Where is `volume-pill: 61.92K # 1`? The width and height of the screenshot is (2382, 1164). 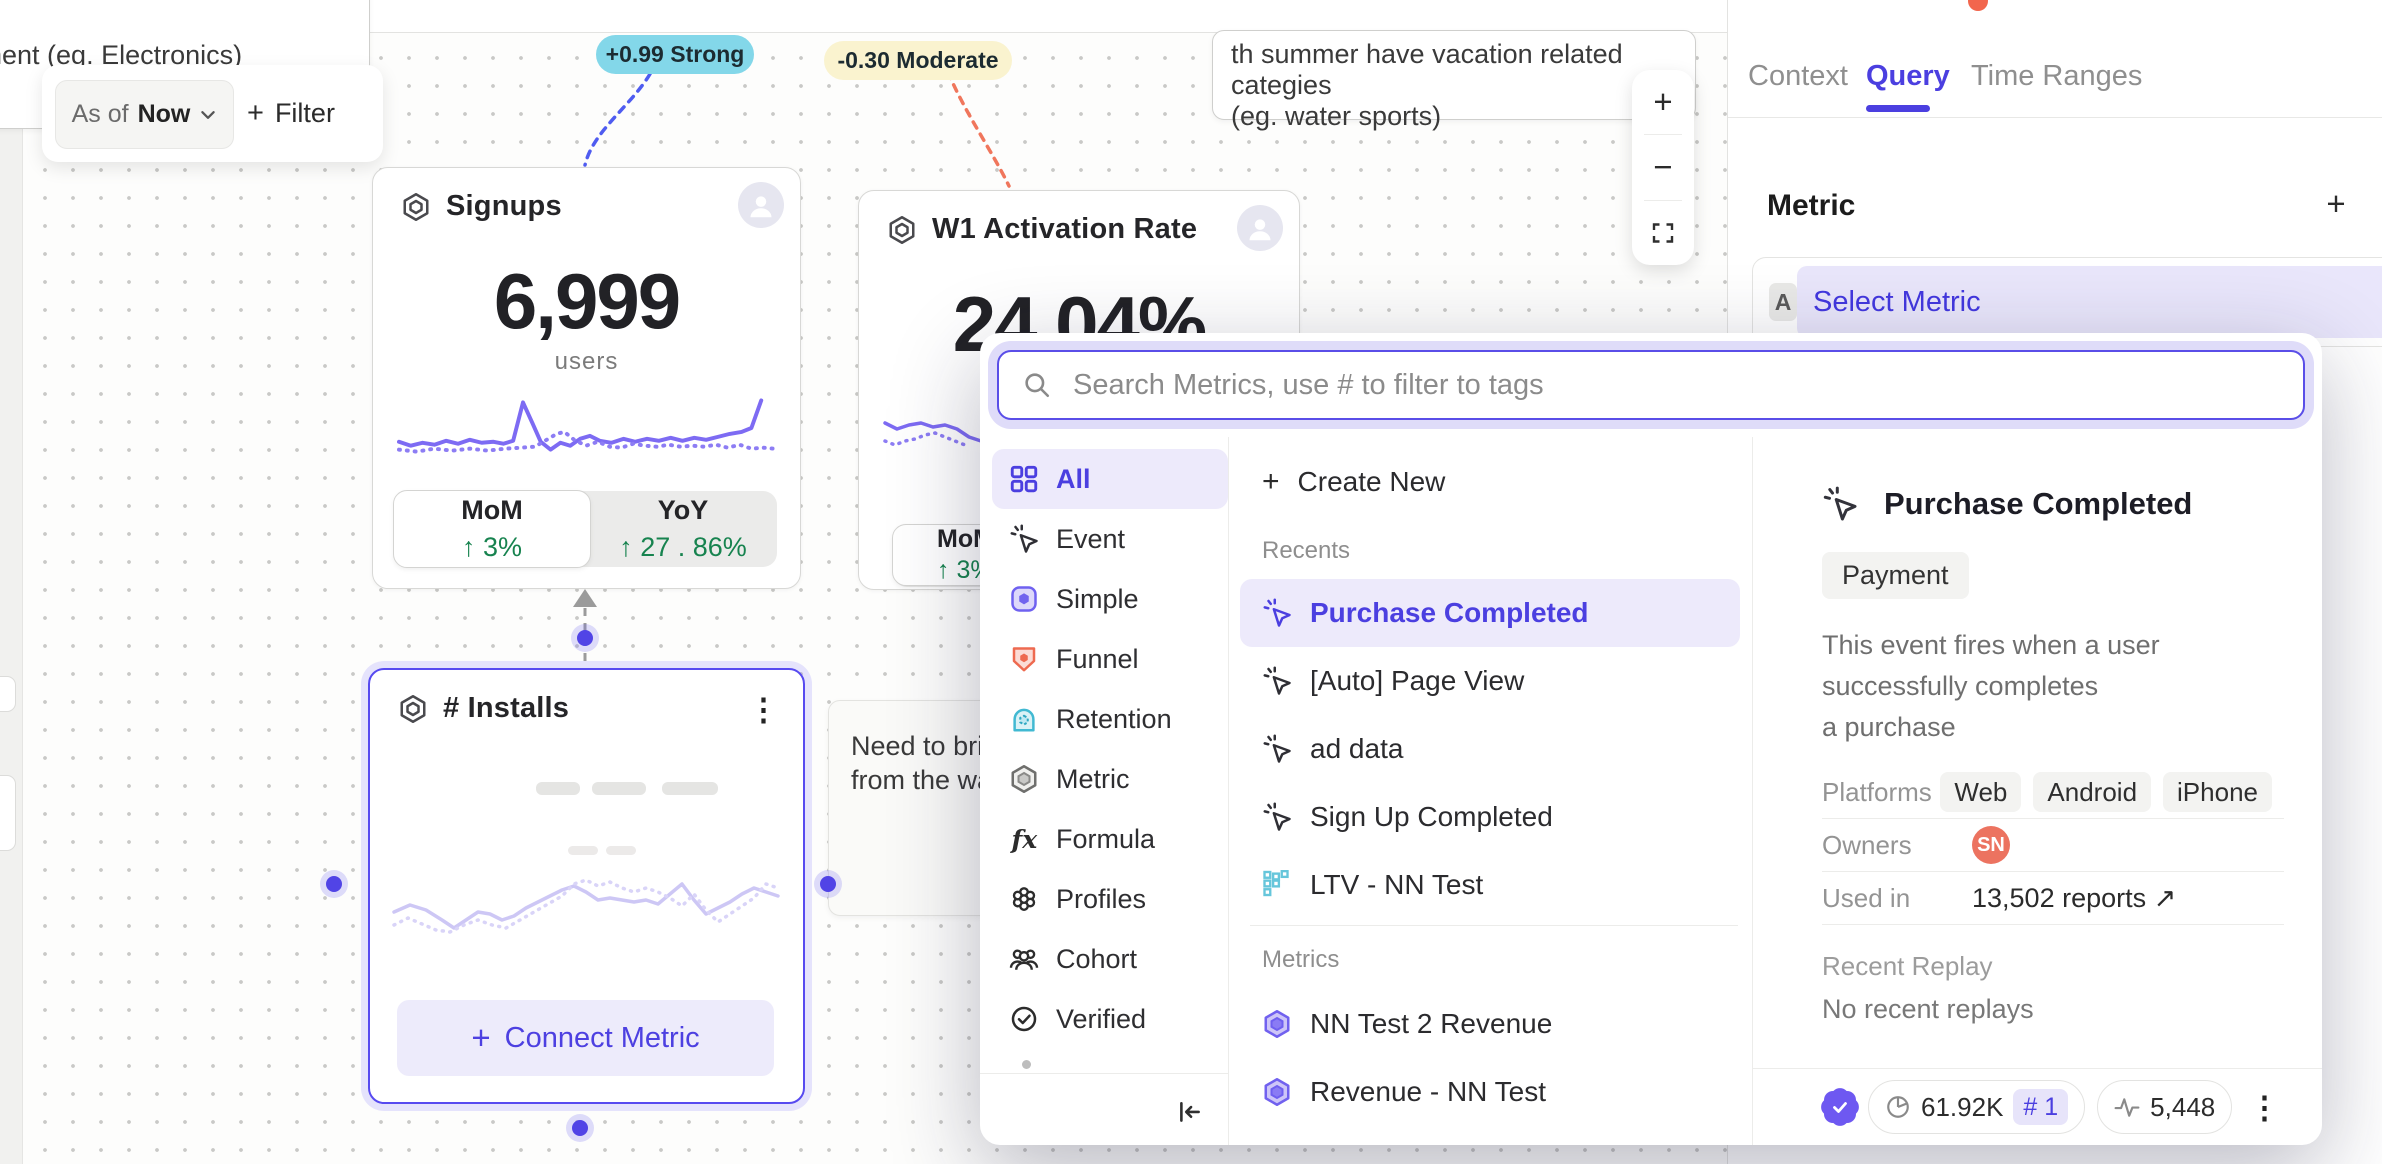
volume-pill: 61.92K # 1 is located at coordinates (1977, 1107).